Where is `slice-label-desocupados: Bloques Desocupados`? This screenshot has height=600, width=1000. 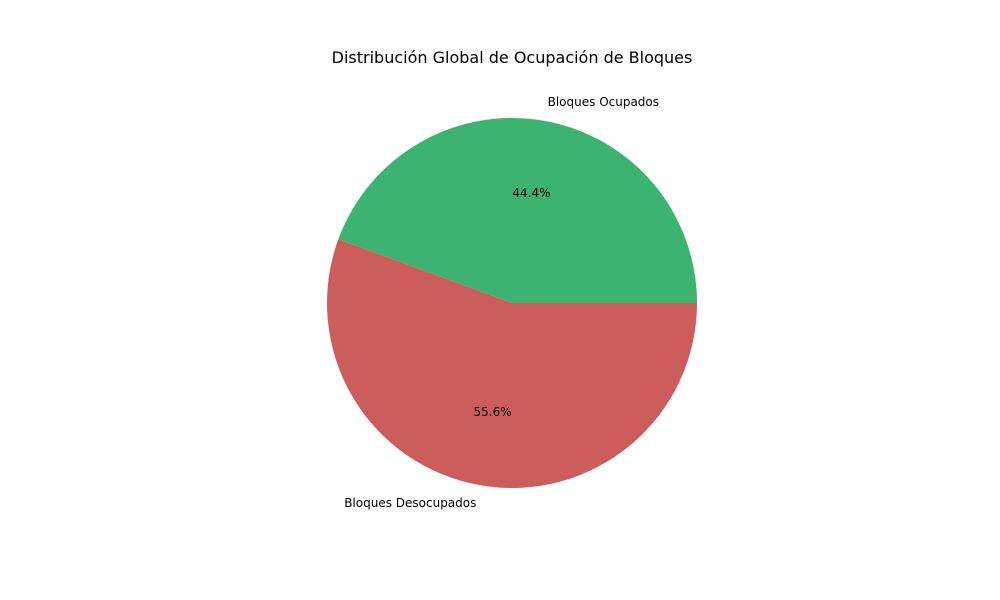 slice-label-desocupados: Bloques Desocupados is located at coordinates (410, 503).